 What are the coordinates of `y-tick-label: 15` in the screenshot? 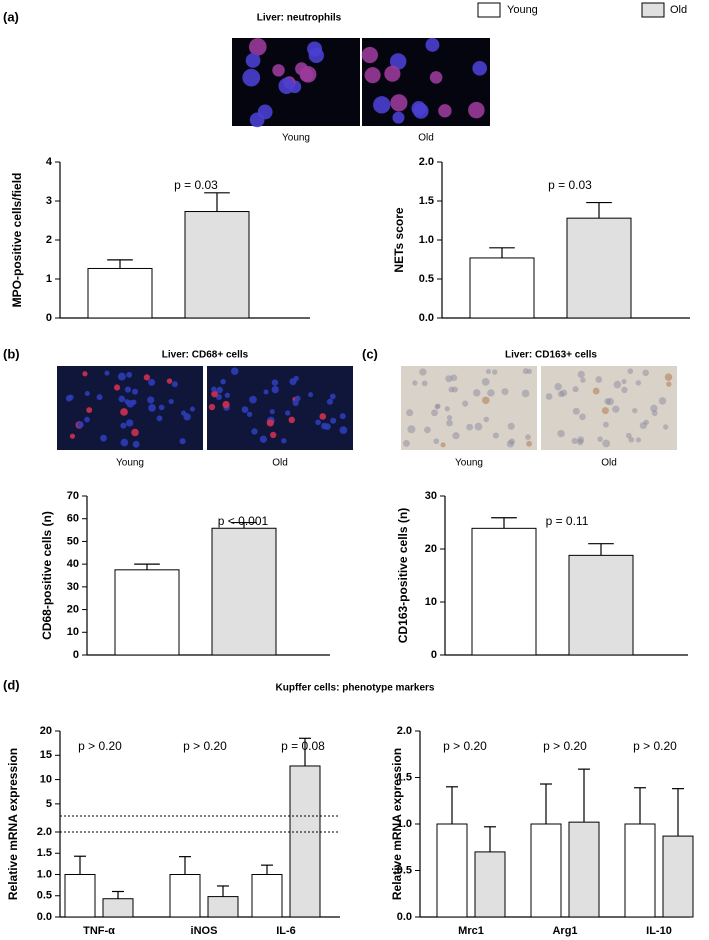 It's located at (46, 755).